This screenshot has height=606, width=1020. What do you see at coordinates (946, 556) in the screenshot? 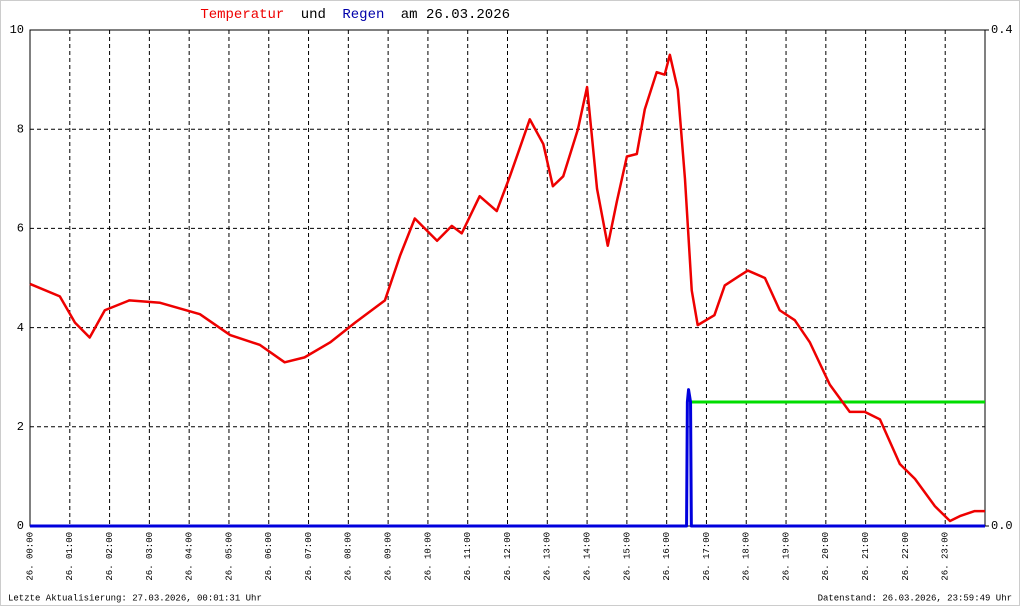
I see `x-tick-label: 26. 23:00` at bounding box center [946, 556].